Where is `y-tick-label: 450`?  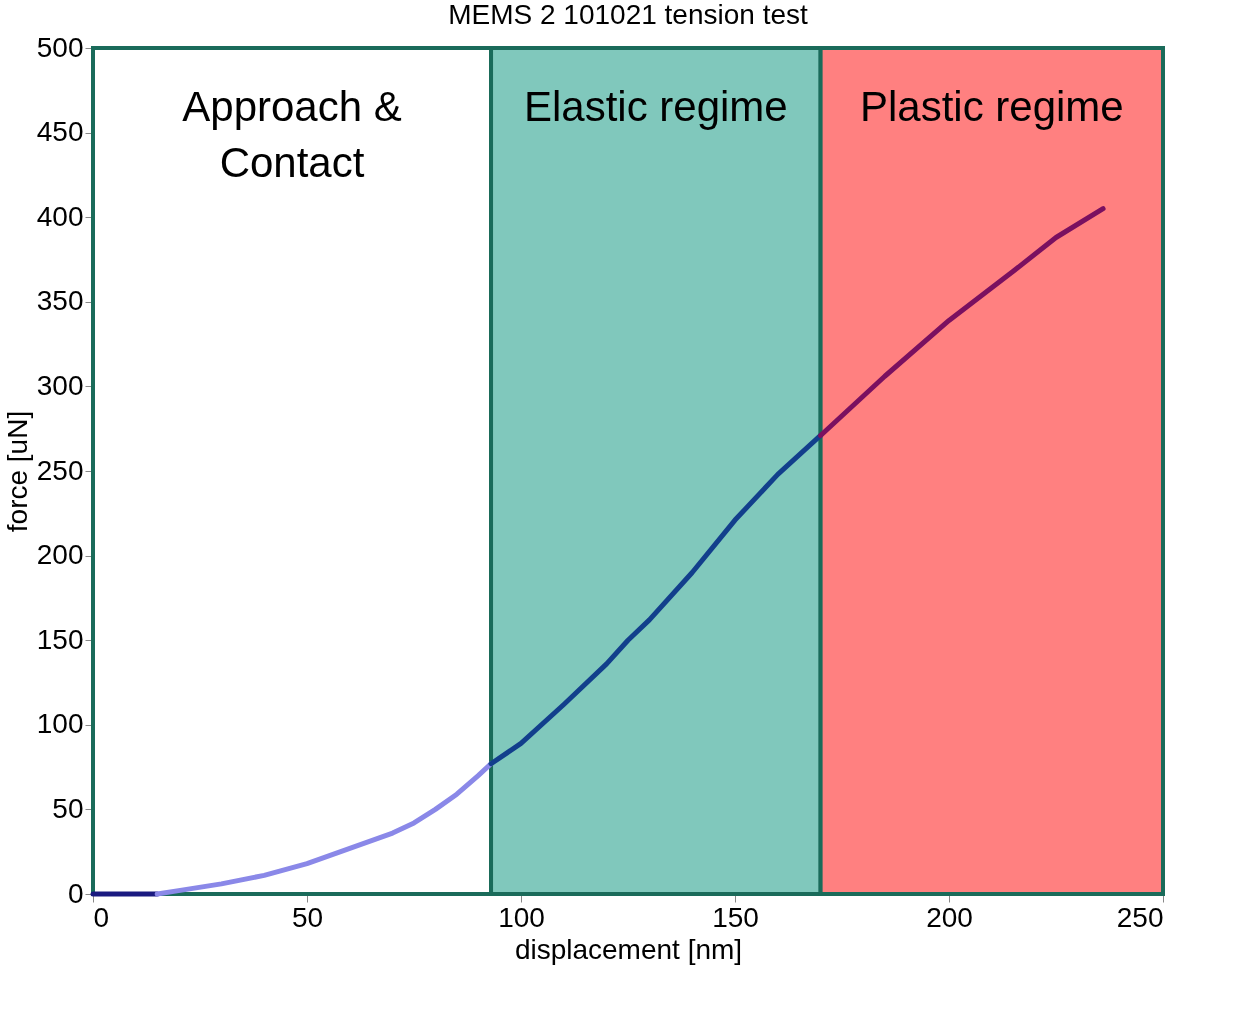 y-tick-label: 450 is located at coordinates (60, 132).